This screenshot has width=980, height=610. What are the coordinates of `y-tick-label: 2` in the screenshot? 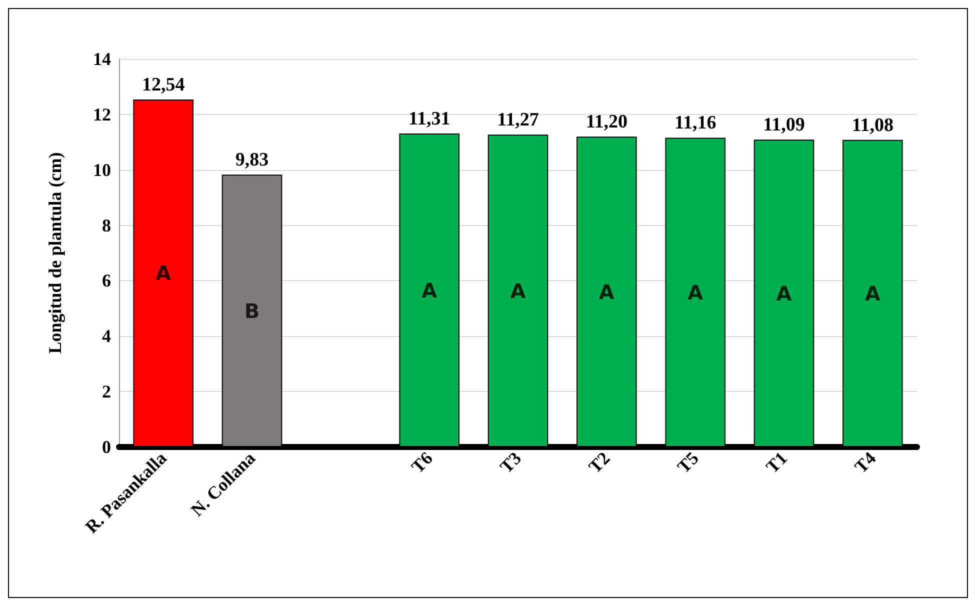 It's located at (106, 392).